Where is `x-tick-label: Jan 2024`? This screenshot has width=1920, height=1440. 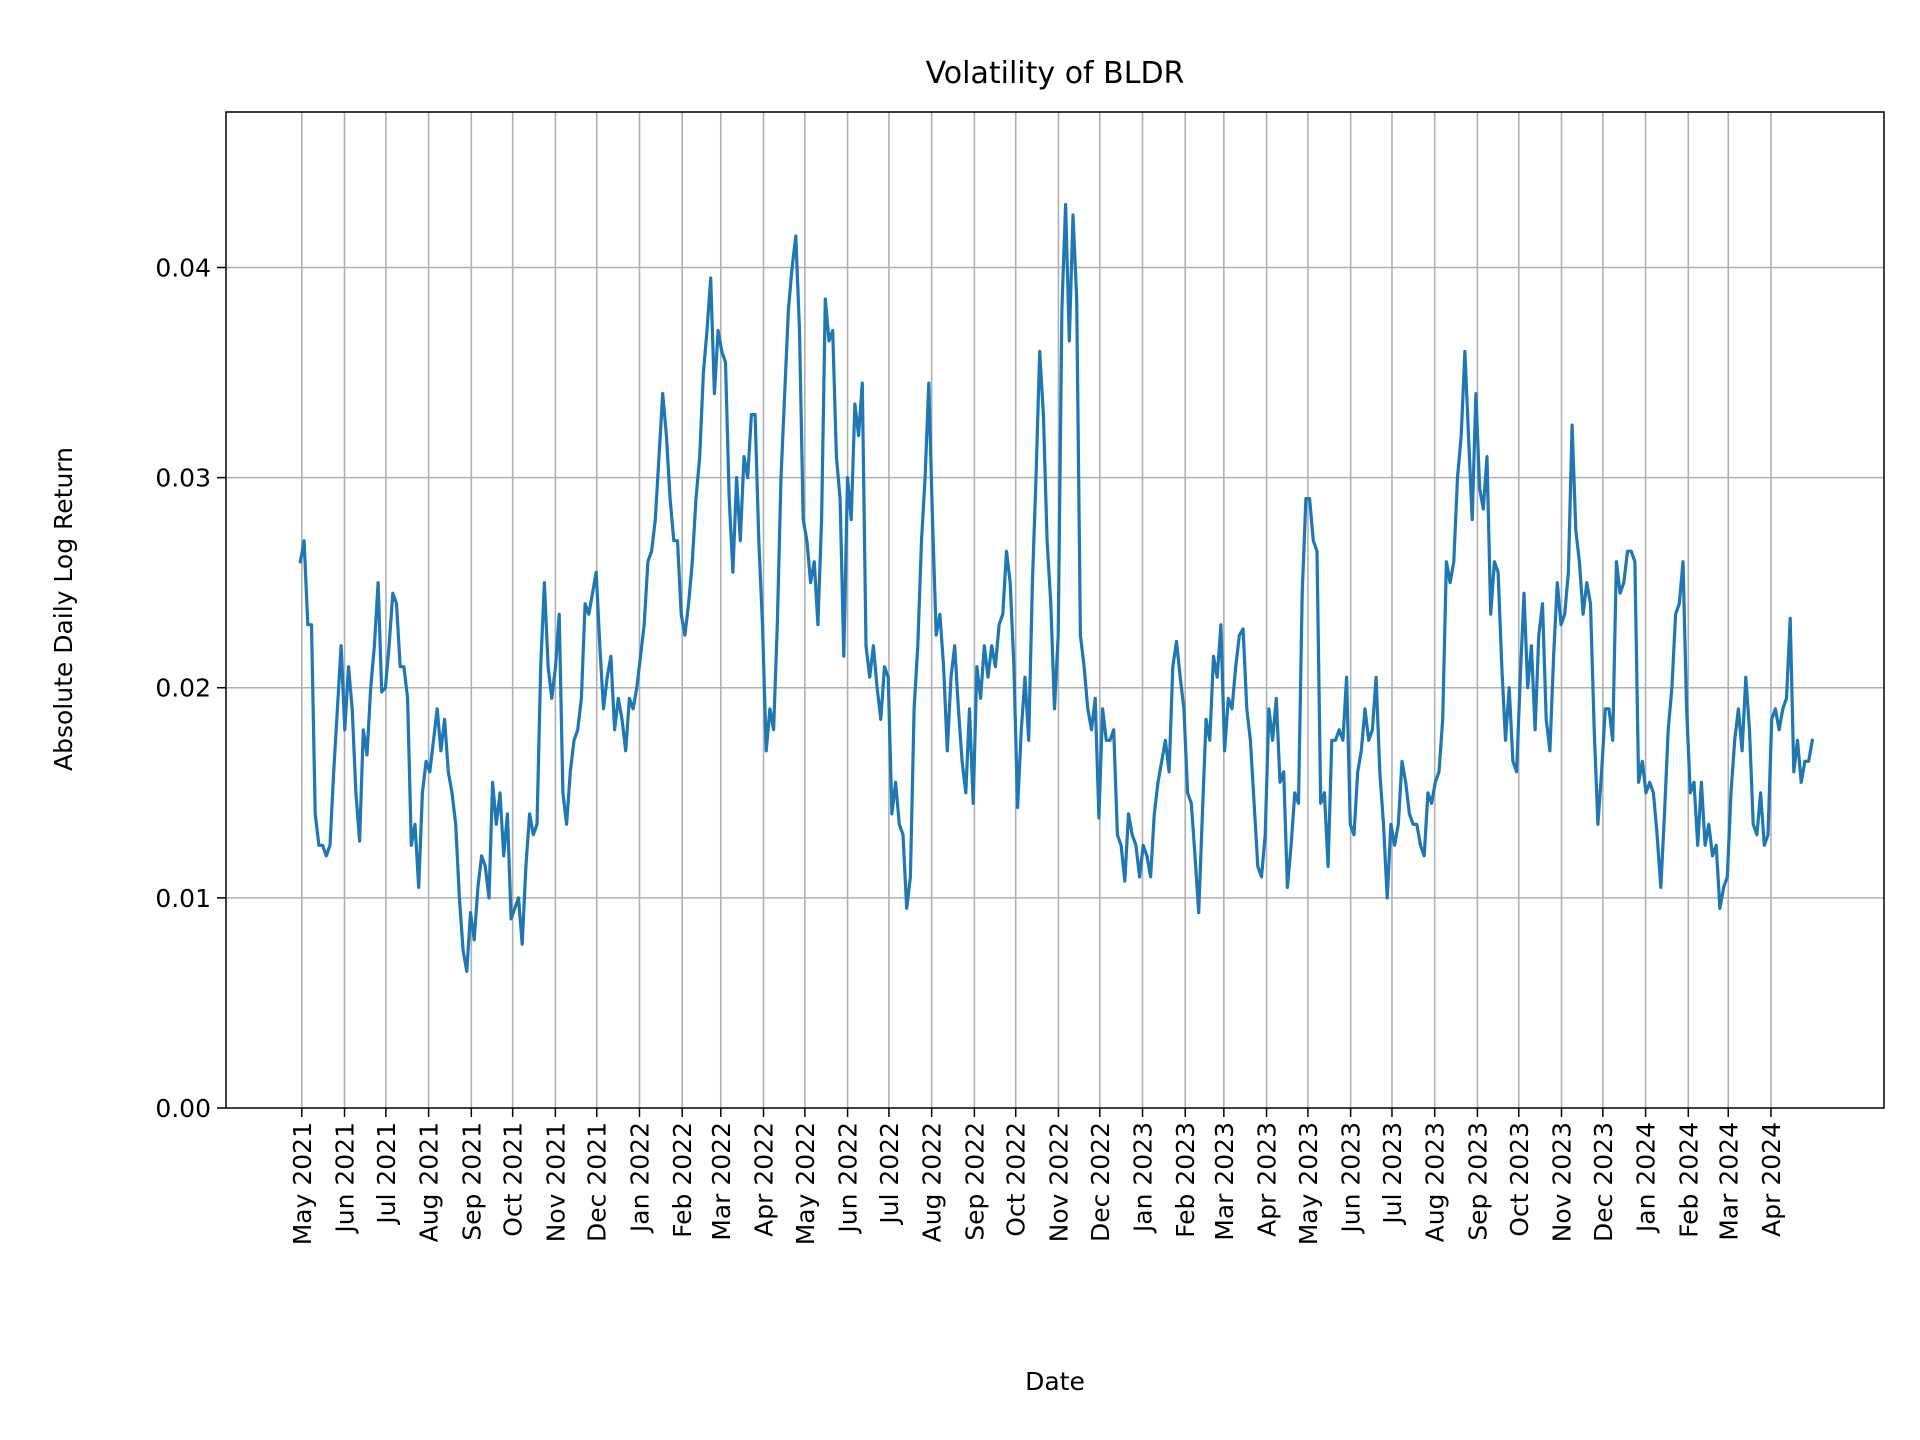 x-tick-label: Jan 2024 is located at coordinates (1646, 1178).